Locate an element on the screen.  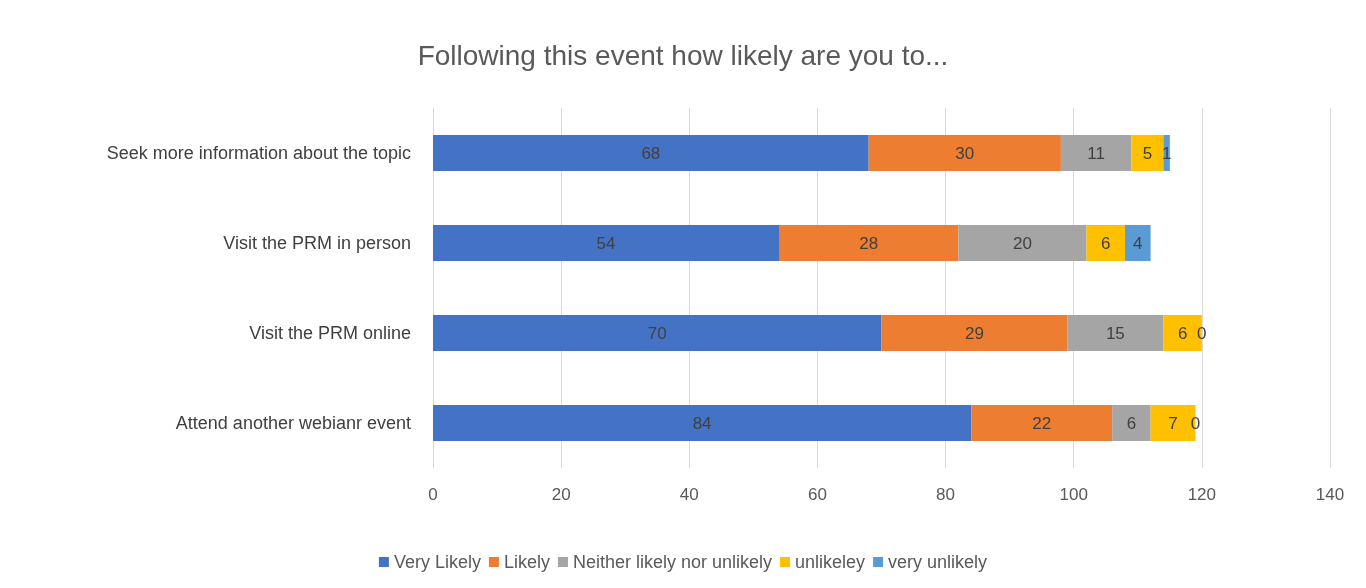
y-tick-label: Visit the PRM online is located at coordinates (330, 333).